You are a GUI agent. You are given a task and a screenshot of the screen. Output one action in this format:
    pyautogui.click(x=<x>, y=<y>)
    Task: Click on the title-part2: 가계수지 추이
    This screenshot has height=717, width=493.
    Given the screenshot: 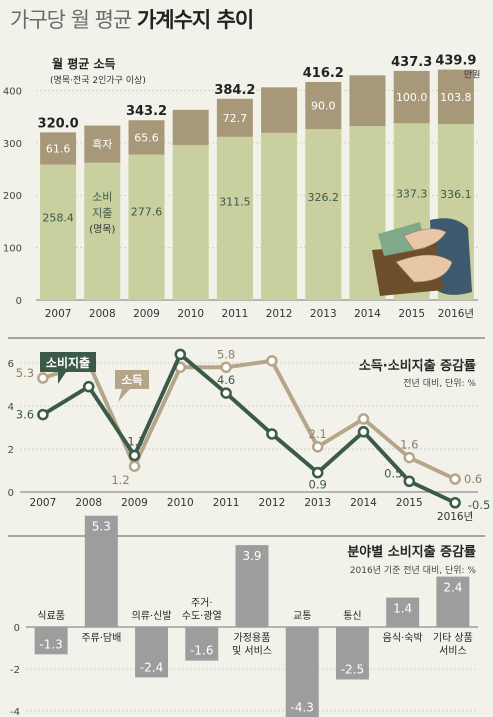 What is the action you would take?
    pyautogui.click(x=195, y=20)
    